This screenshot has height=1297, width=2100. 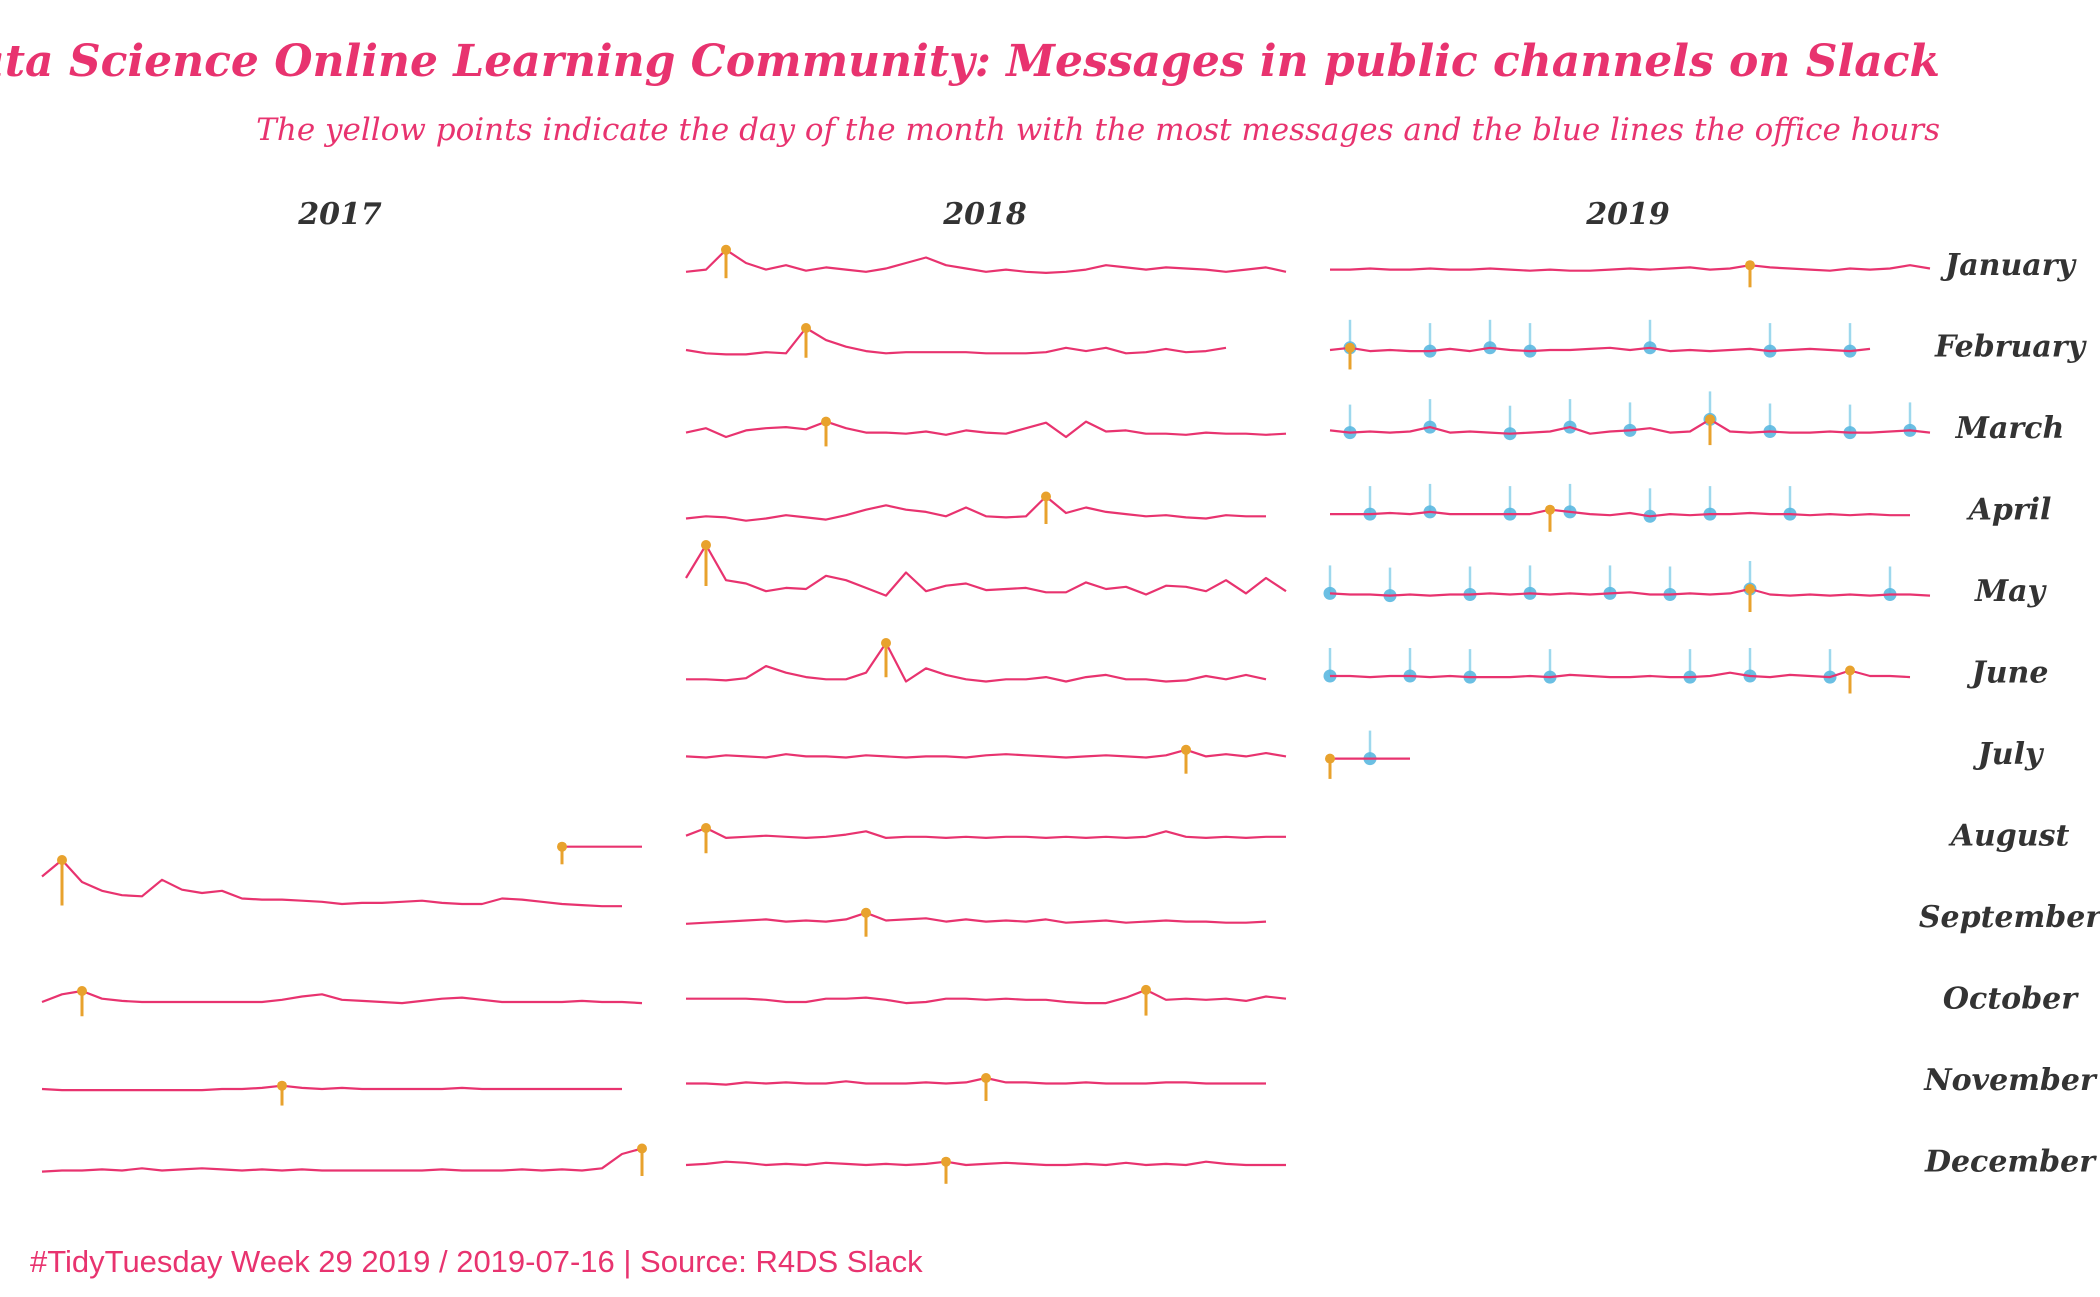 What do you see at coordinates (2009, 510) in the screenshot?
I see `month-label-april: April` at bounding box center [2009, 510].